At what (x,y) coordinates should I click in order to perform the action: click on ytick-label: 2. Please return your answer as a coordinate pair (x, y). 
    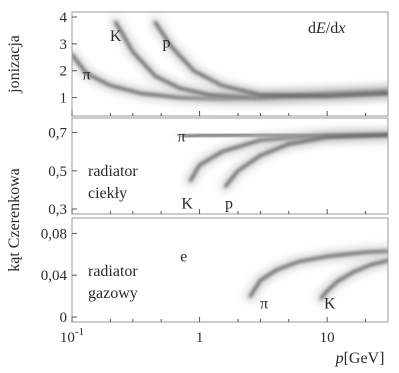
    Looking at the image, I should click on (64, 72).